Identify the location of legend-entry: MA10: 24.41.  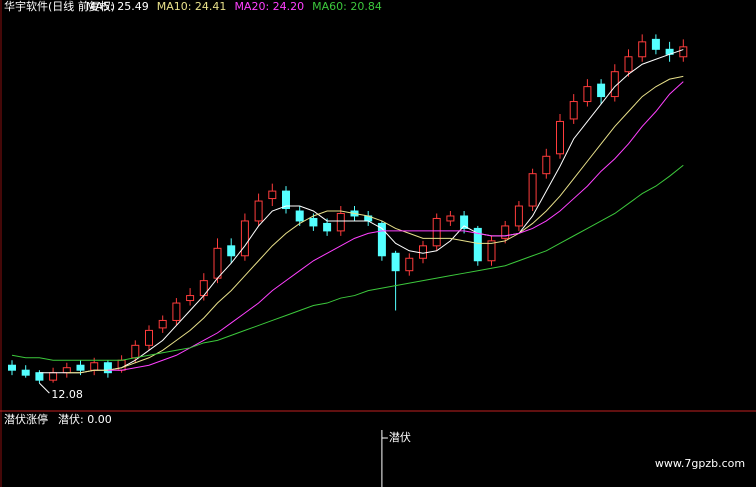
(192, 6).